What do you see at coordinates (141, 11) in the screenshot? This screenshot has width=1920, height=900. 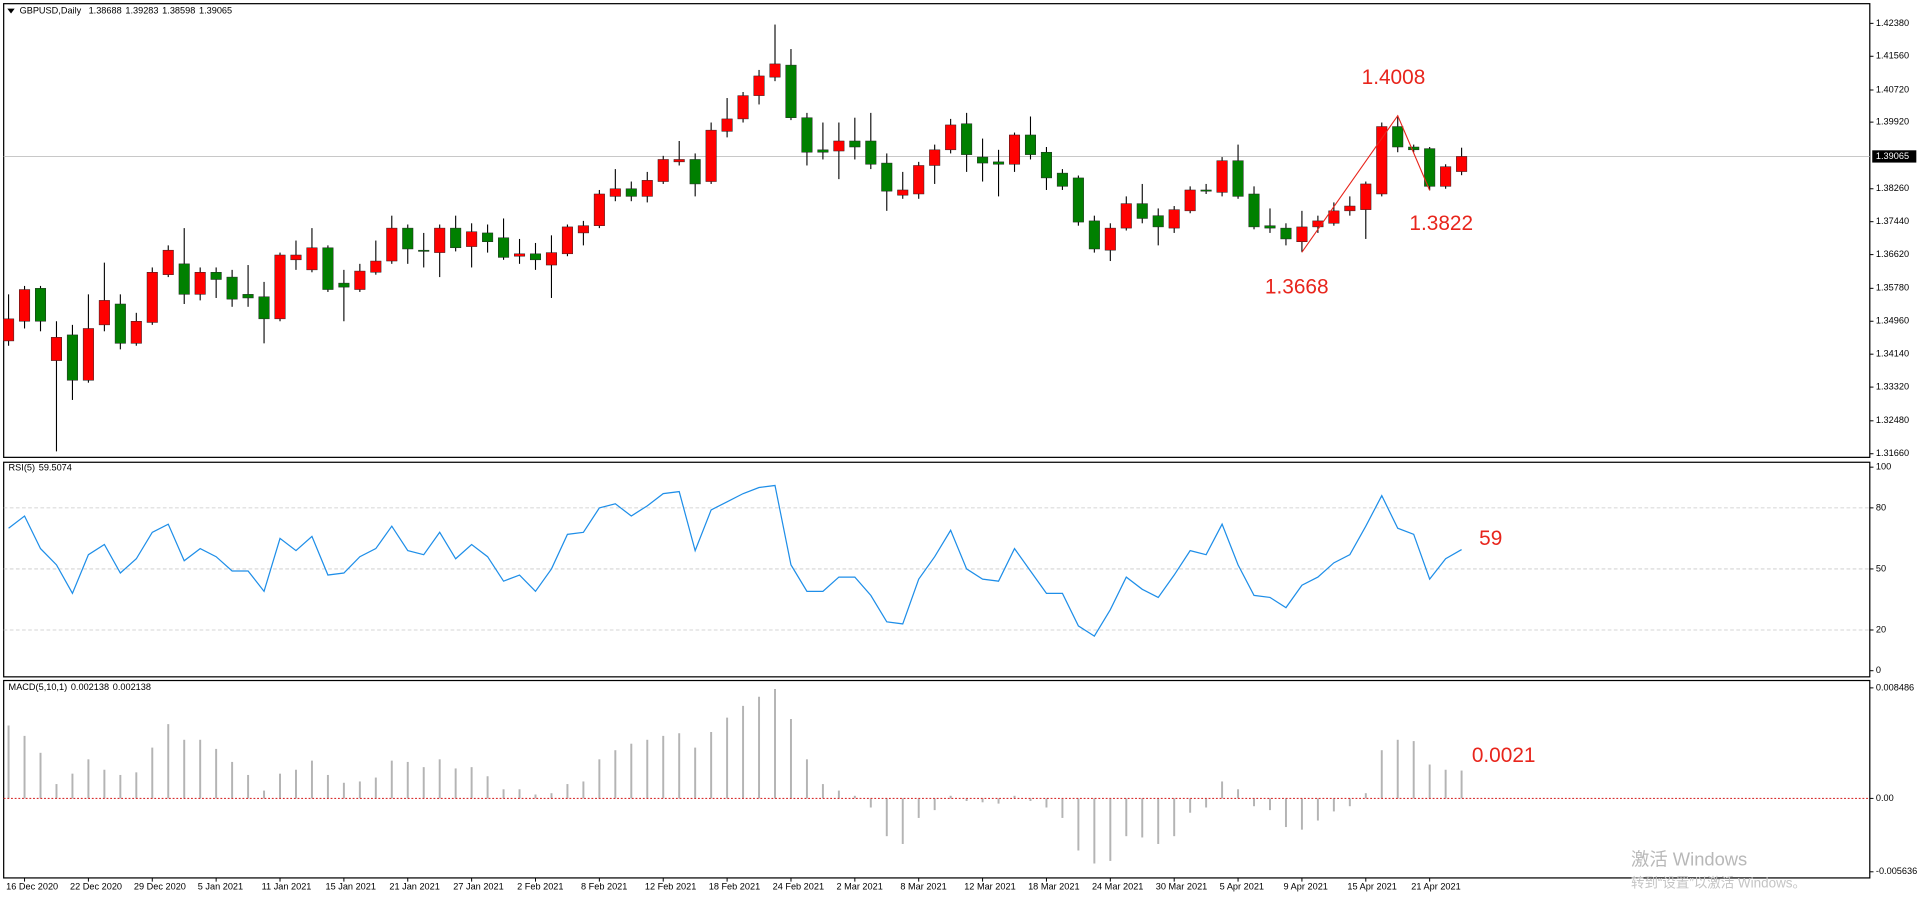 I see `header-high: 1.39283` at bounding box center [141, 11].